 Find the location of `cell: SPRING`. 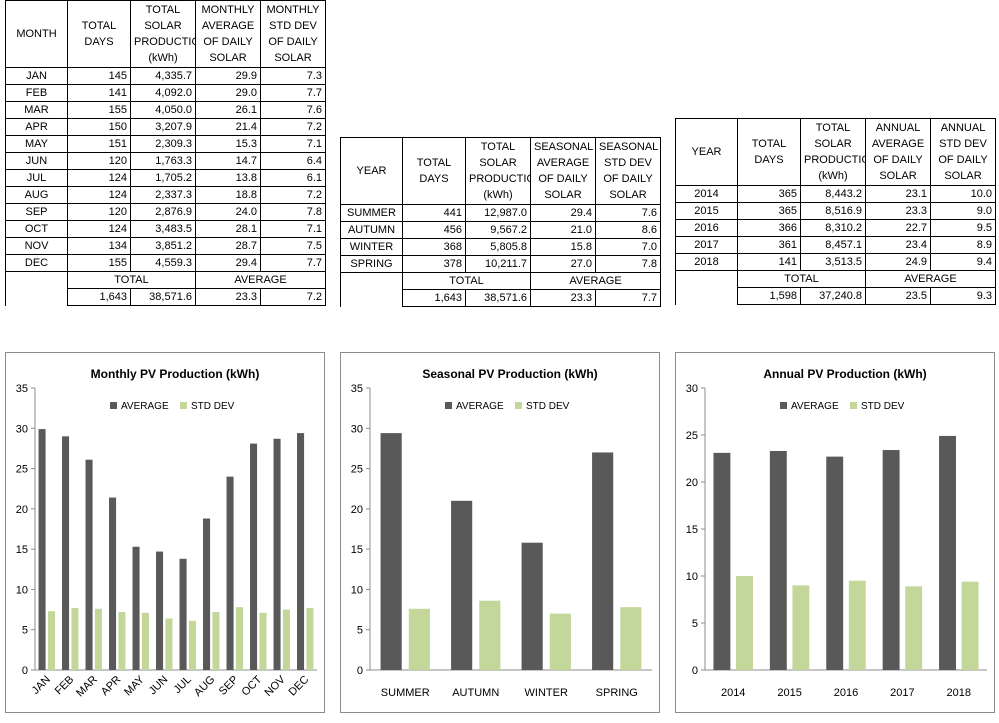

cell: SPRING is located at coordinates (371, 264).